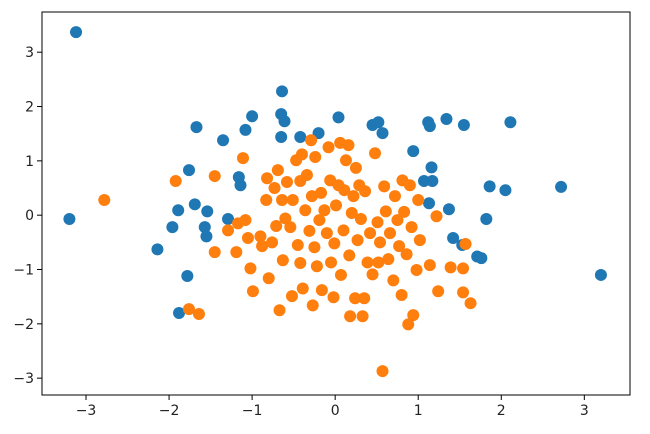 The width and height of the screenshot is (650, 434). I want to click on x-tick-label: 0, so click(335, 411).